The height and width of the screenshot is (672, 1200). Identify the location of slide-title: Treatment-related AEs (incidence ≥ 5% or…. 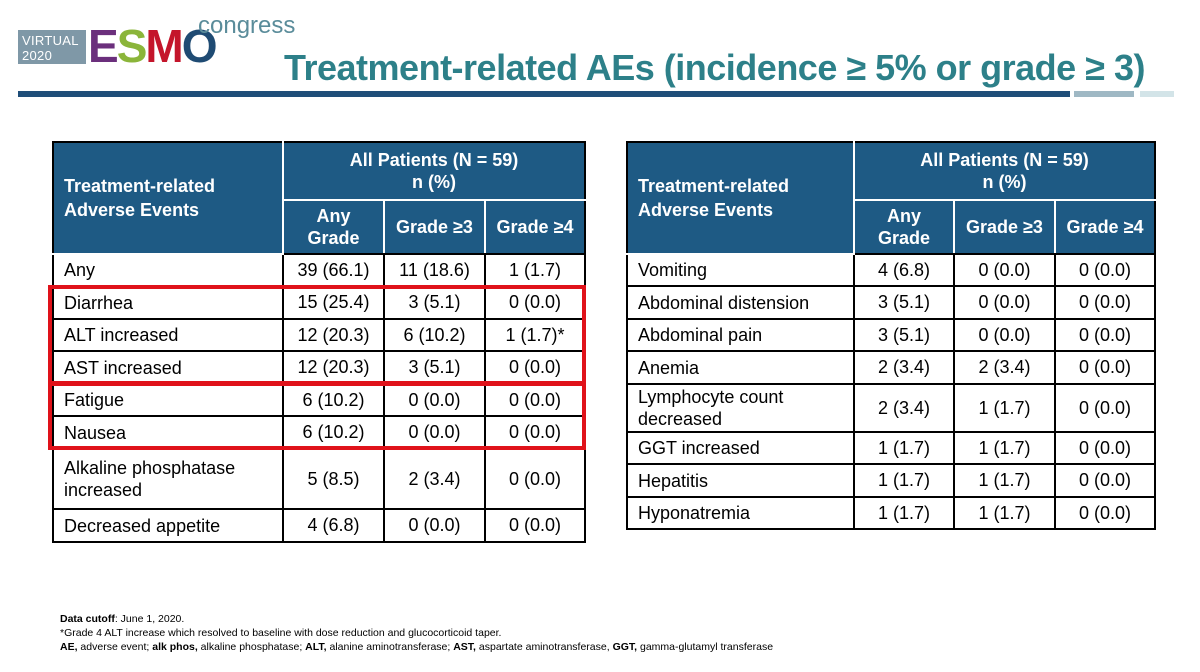
(714, 67).